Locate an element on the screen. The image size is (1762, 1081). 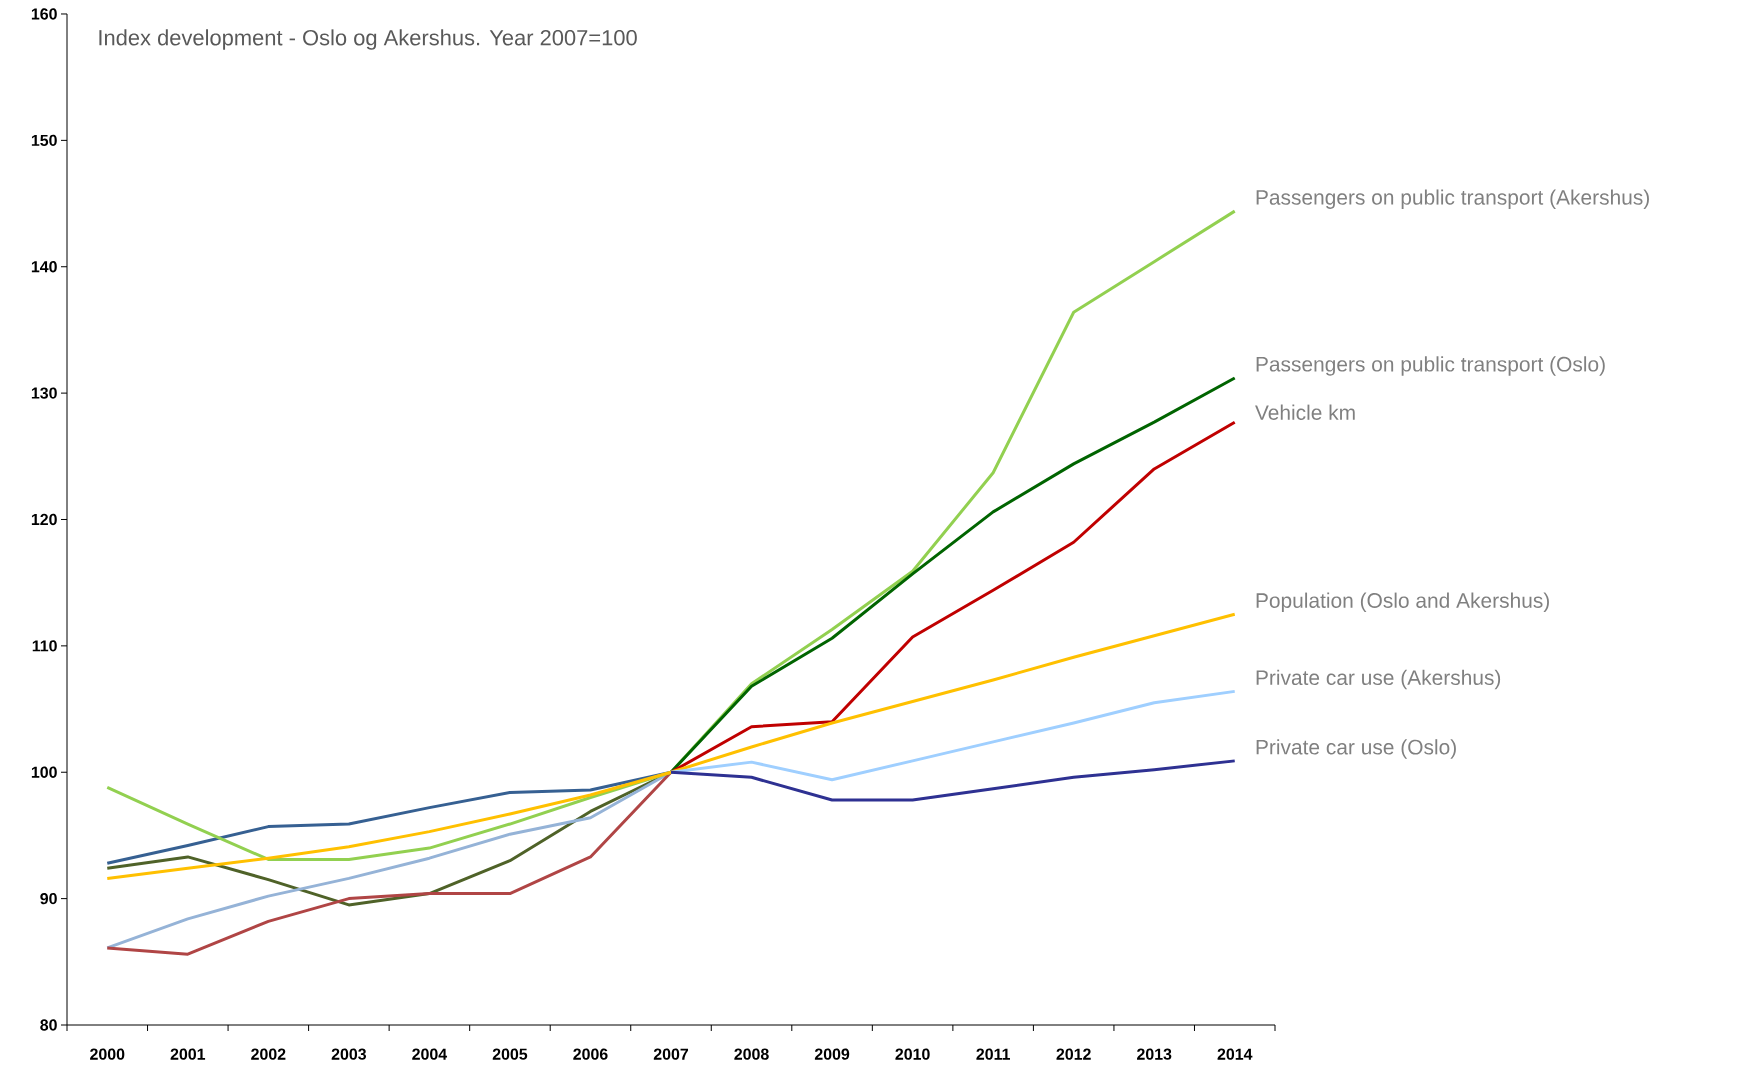
series-label: Vehicle km is located at coordinates (1305, 412).